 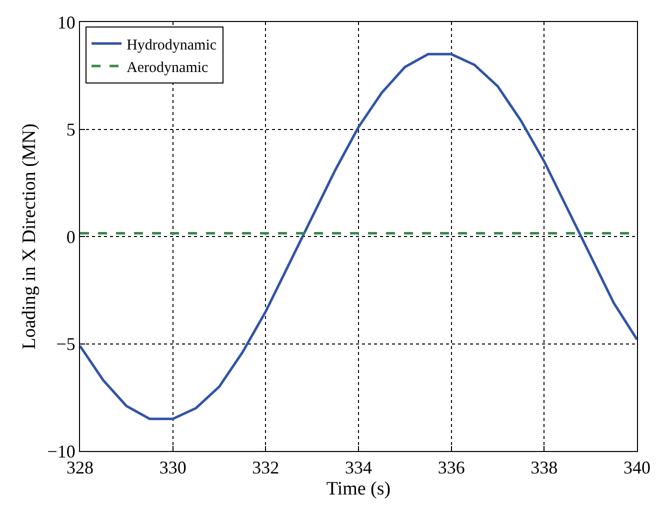 What do you see at coordinates (451, 468) in the screenshot?
I see `x-tick-label: 336` at bounding box center [451, 468].